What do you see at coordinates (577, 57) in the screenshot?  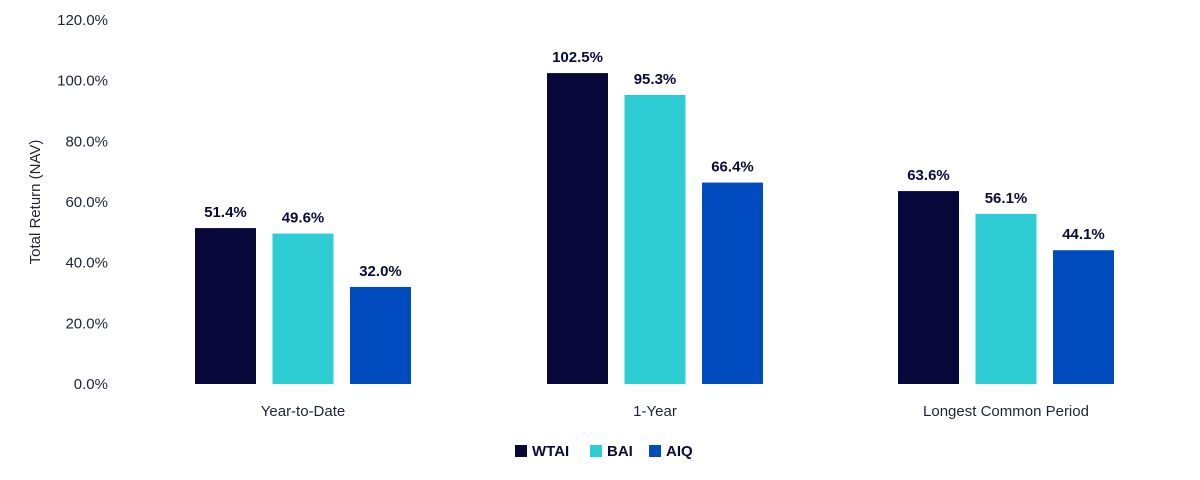 I see `data-label: 102.5%` at bounding box center [577, 57].